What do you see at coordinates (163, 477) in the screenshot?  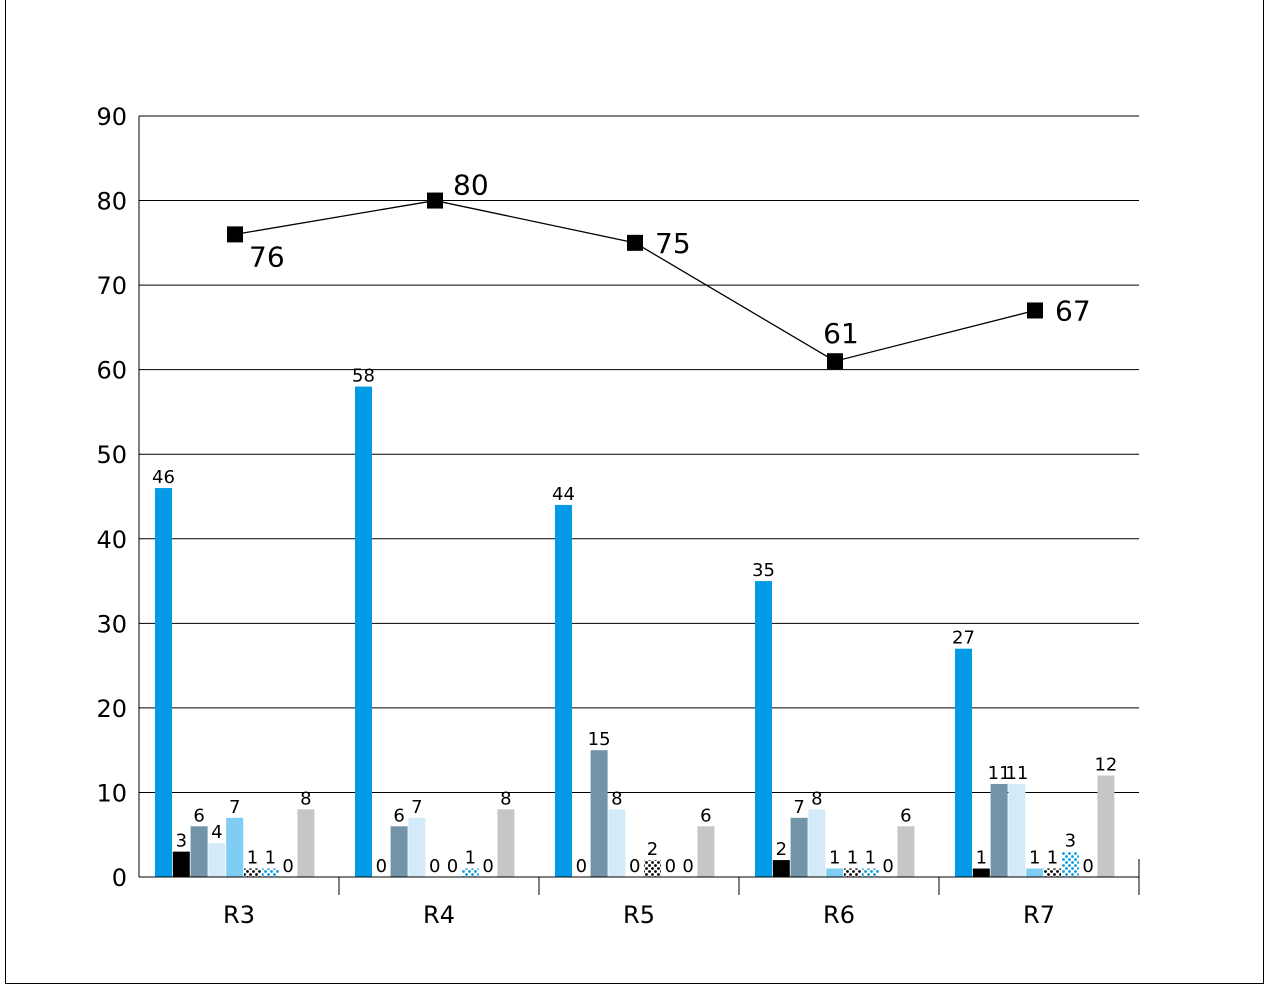 I see `bar-value-label: 46` at bounding box center [163, 477].